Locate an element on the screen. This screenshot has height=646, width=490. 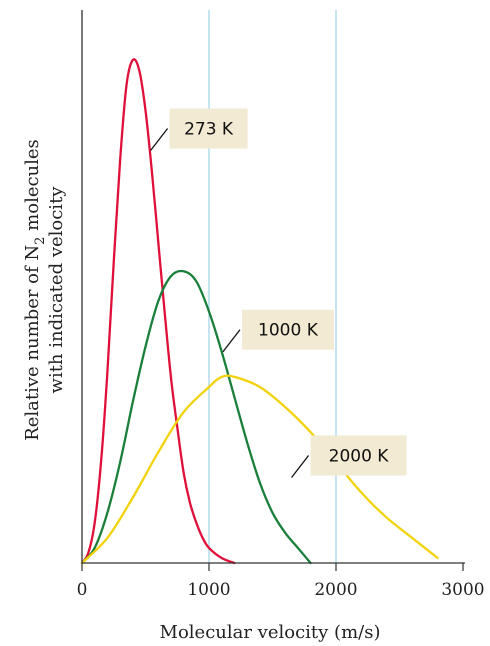
x-tick-label-1000: 1000 is located at coordinates (208, 590).